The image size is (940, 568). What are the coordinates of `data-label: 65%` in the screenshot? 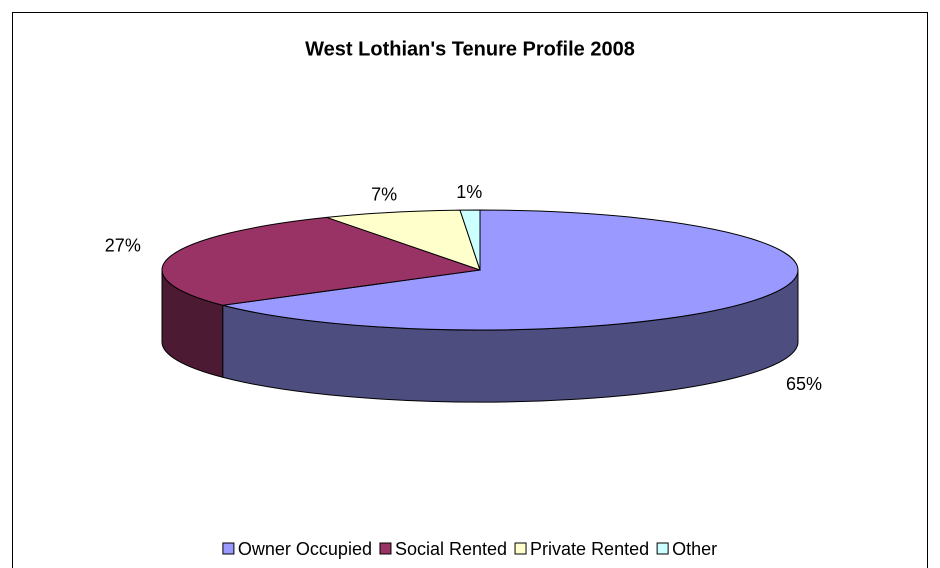 It's located at (804, 384).